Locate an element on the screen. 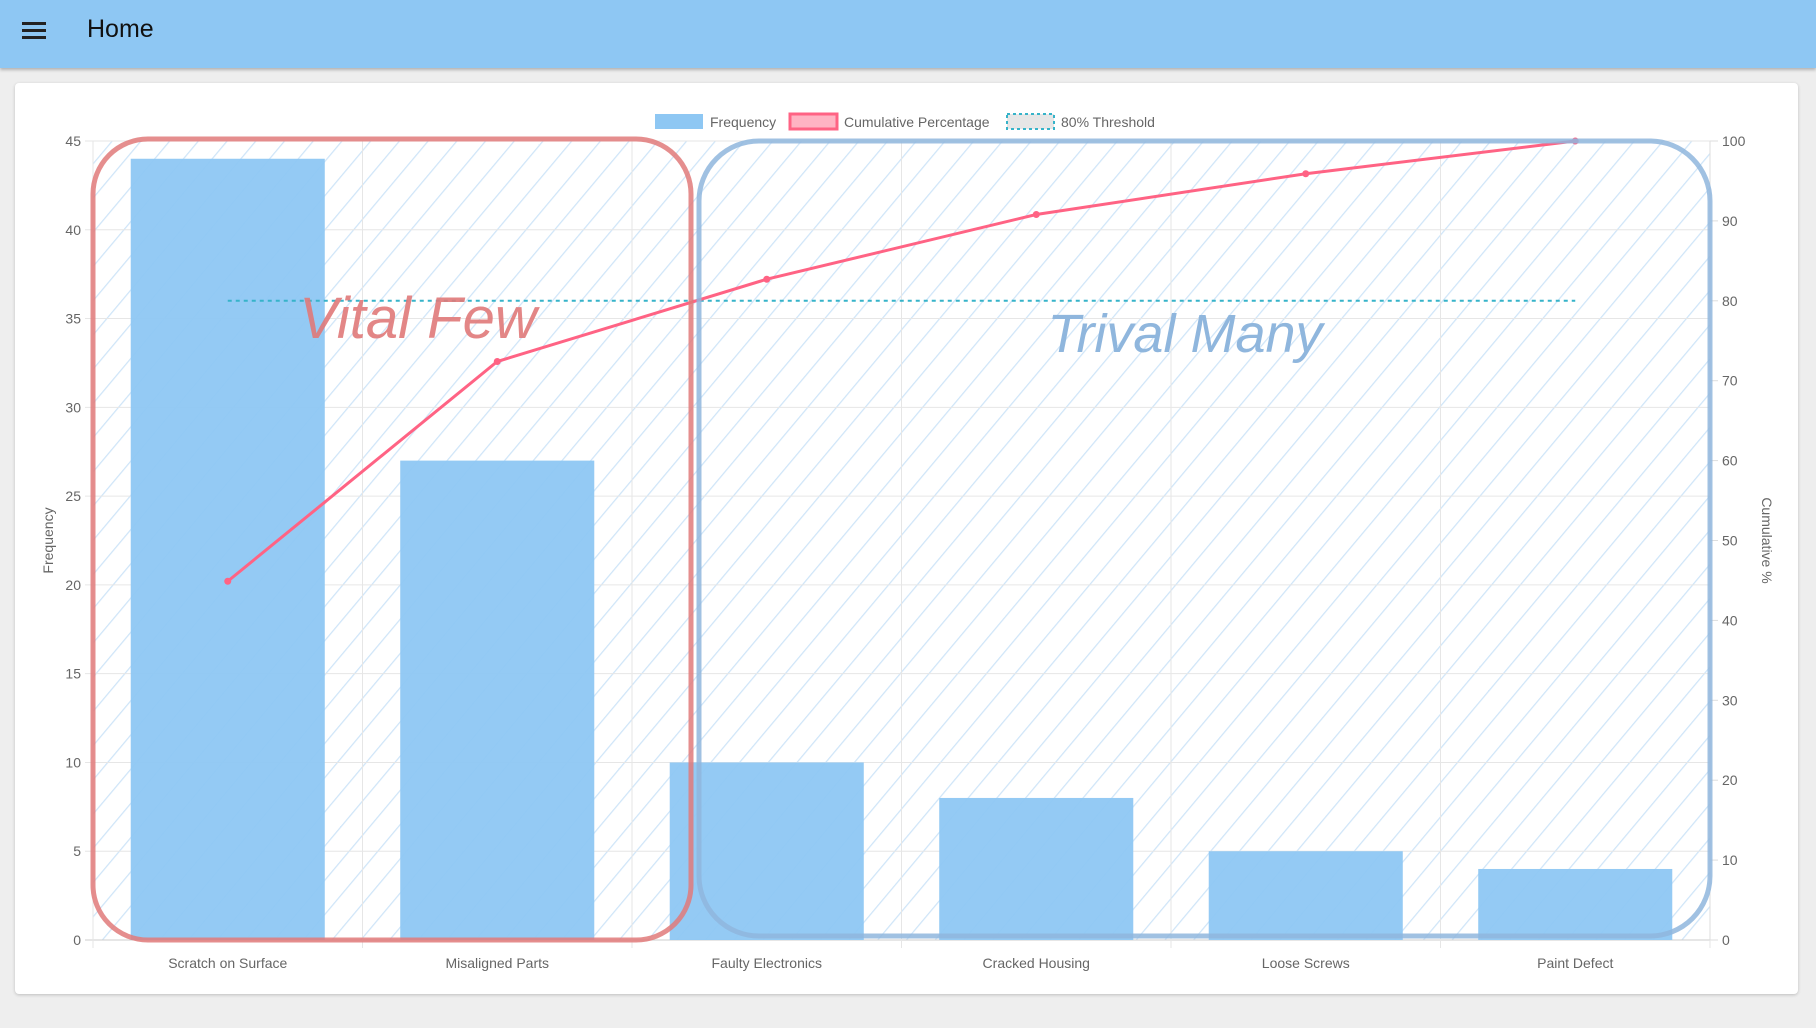 The width and height of the screenshot is (1816, 1028). x-tick-label: Misaligned Parts is located at coordinates (498, 963).